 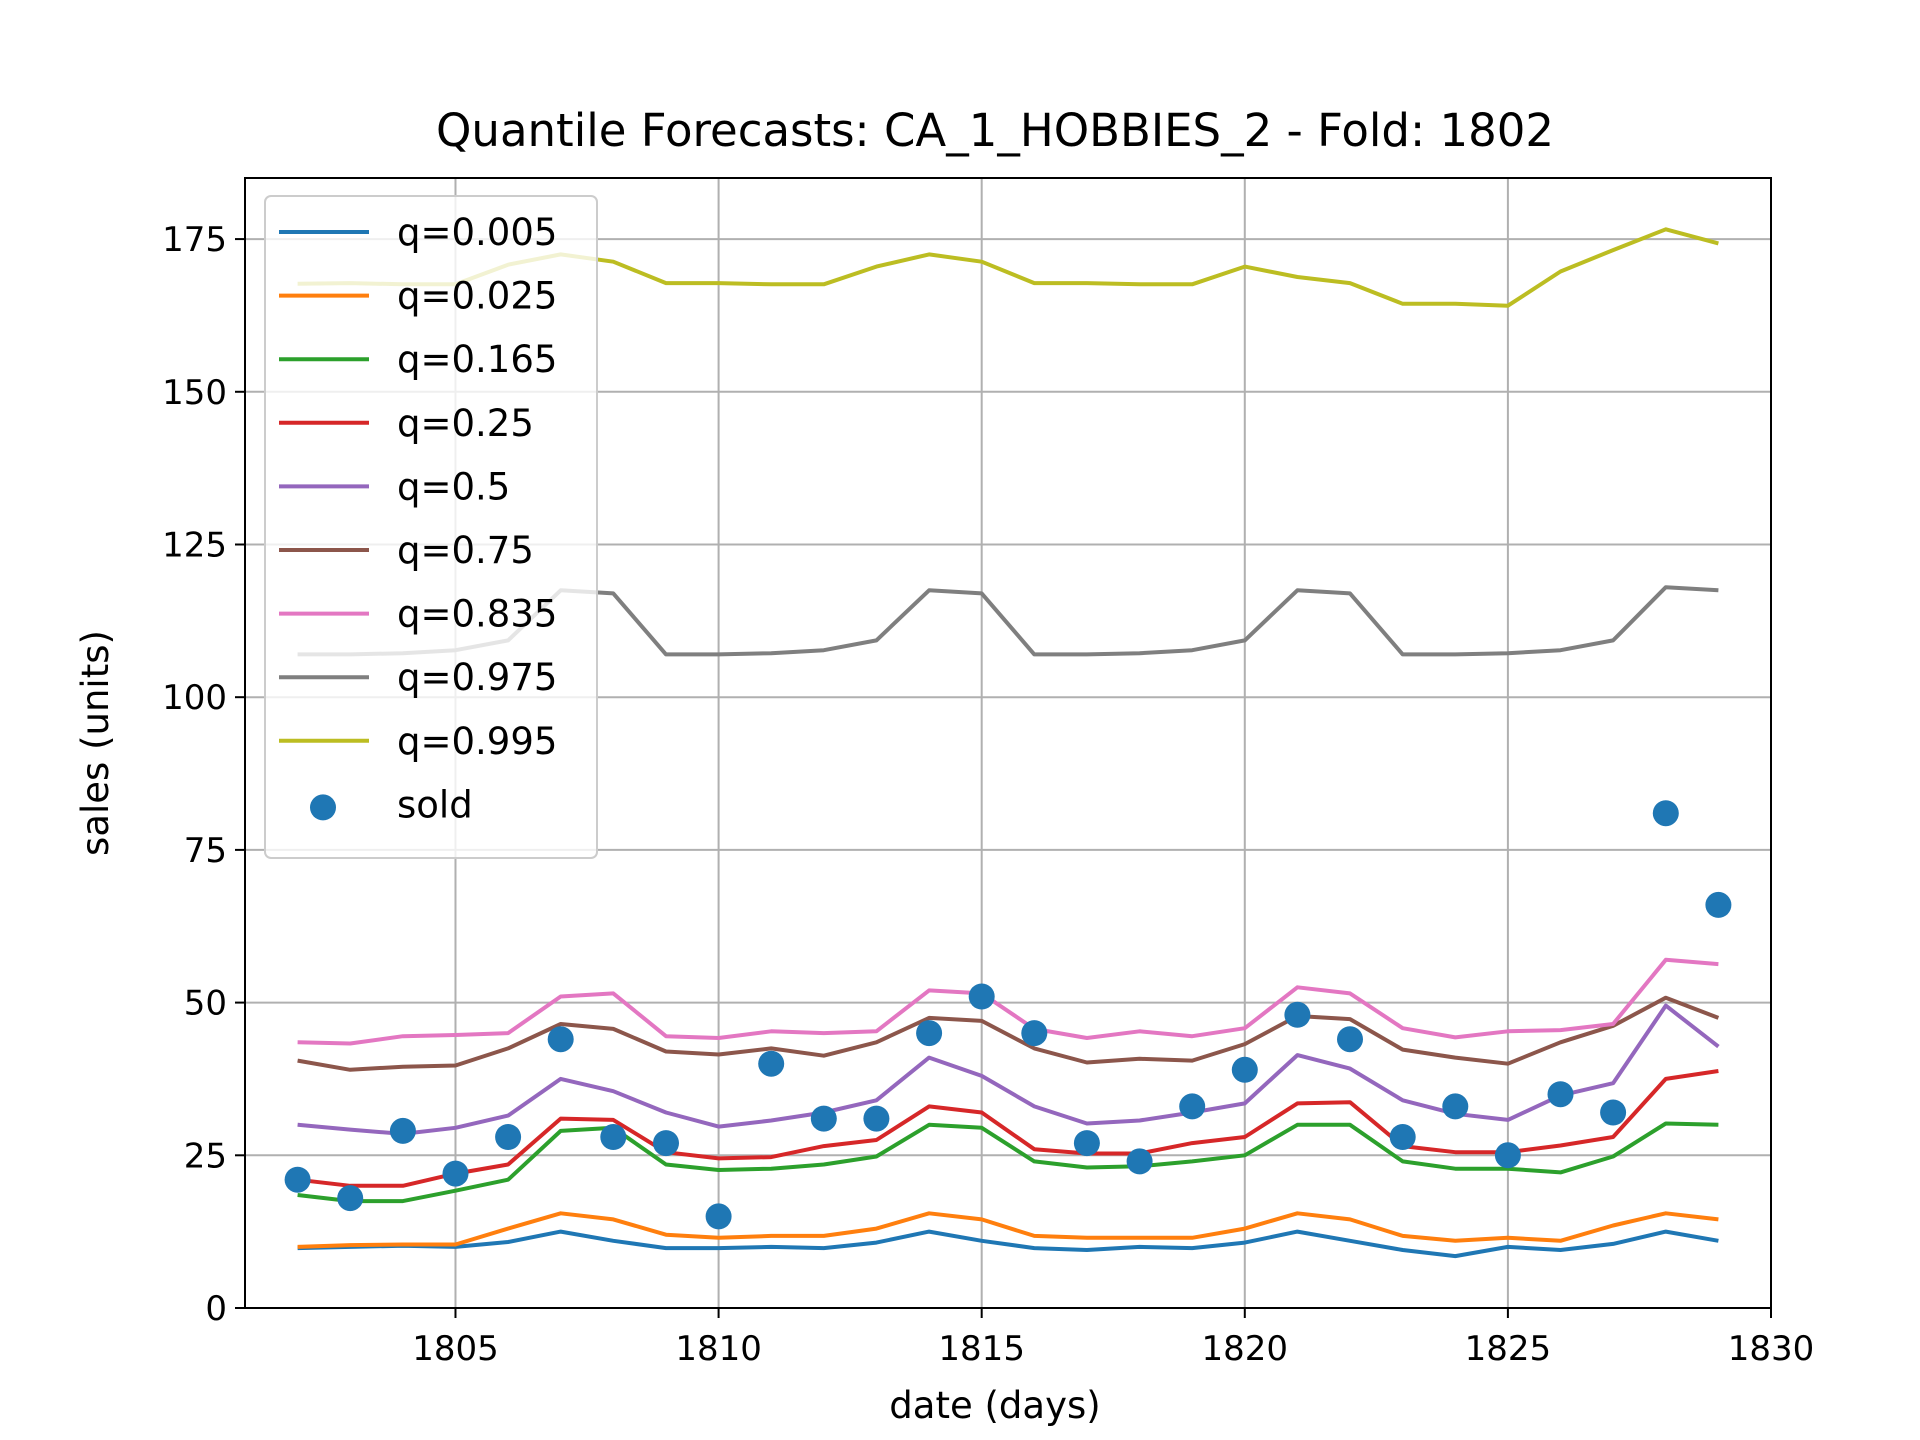 I want to click on x-tick-label: 1830, so click(x=1771, y=1349).